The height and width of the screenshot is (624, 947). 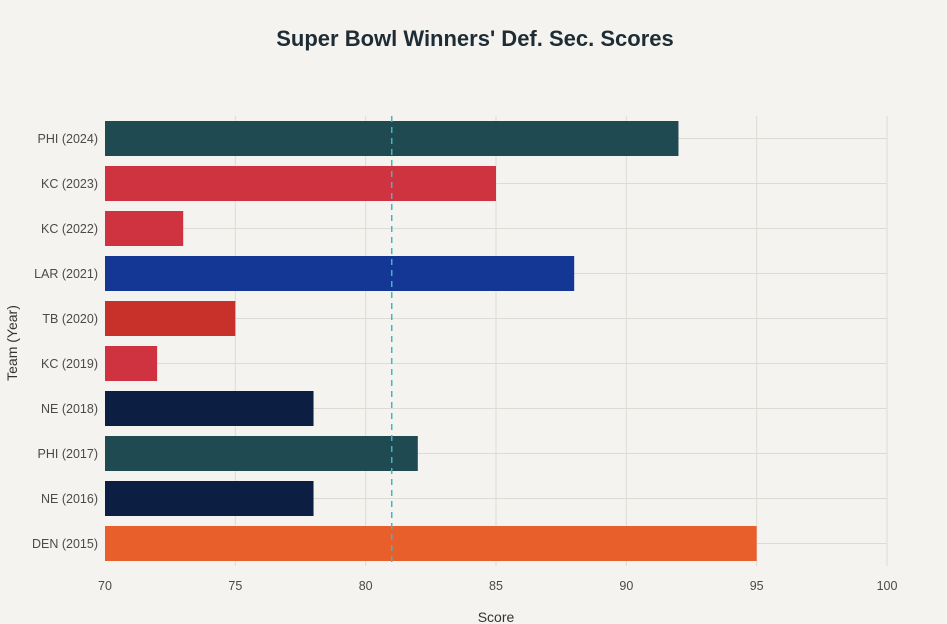 What do you see at coordinates (757, 586) in the screenshot?
I see `x-tick-label: 95` at bounding box center [757, 586].